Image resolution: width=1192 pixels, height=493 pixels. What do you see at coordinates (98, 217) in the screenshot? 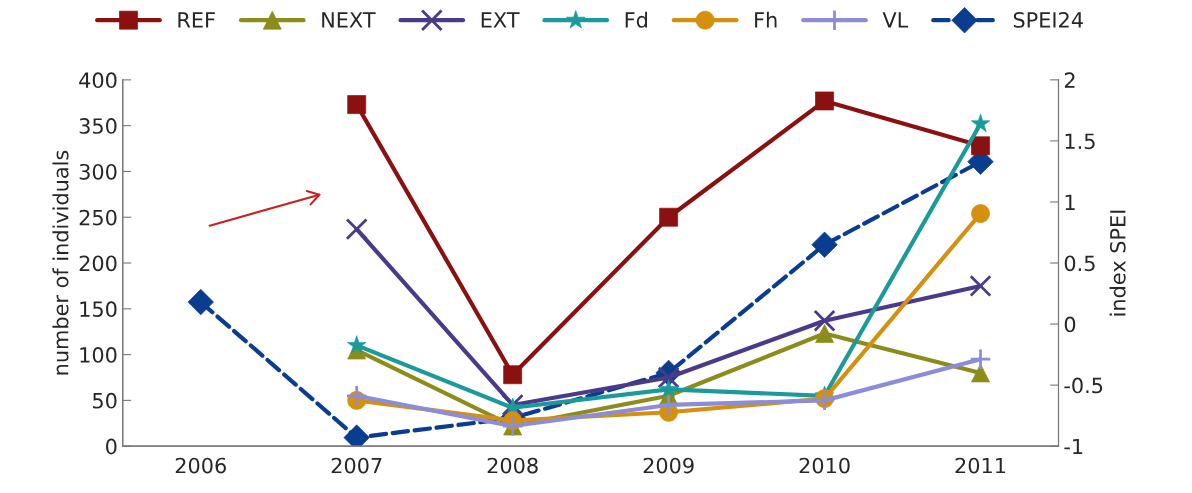
I see `y-tick-label: 250` at bounding box center [98, 217].